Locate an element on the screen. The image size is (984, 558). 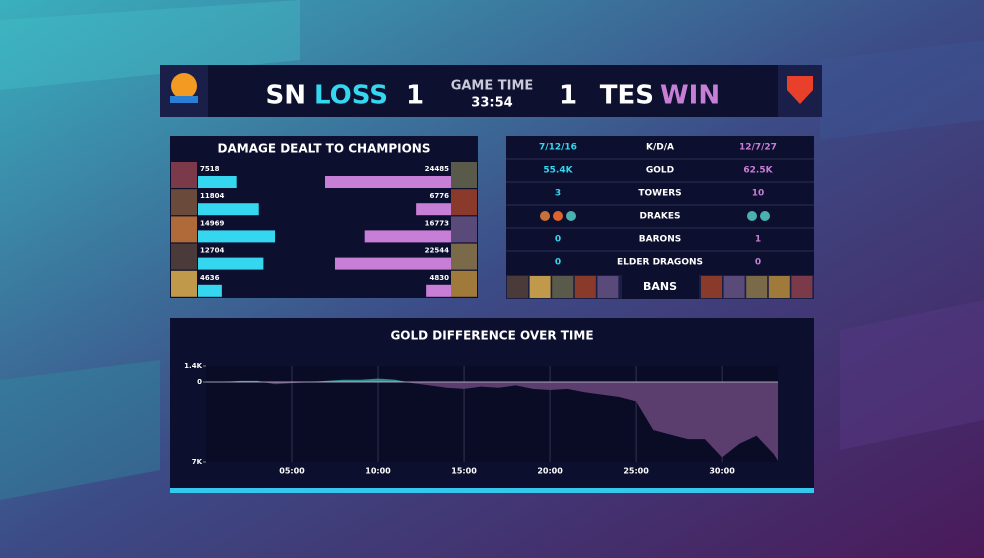
result: WIN is located at coordinates (690, 96).